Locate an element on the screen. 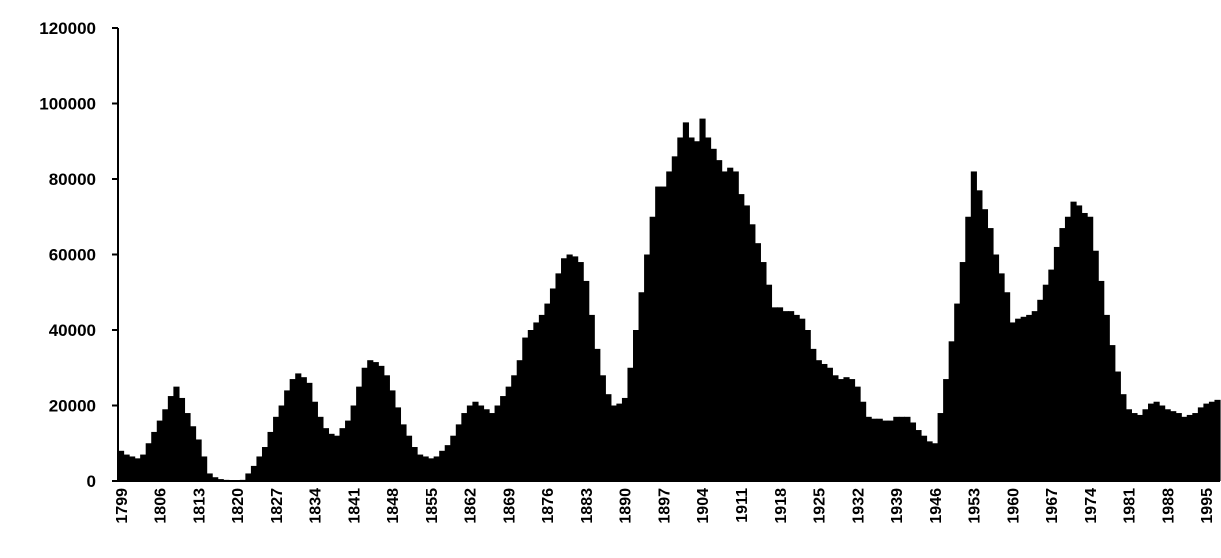 The height and width of the screenshot is (558, 1221). x-tick-label: 1960 is located at coordinates (1013, 506).